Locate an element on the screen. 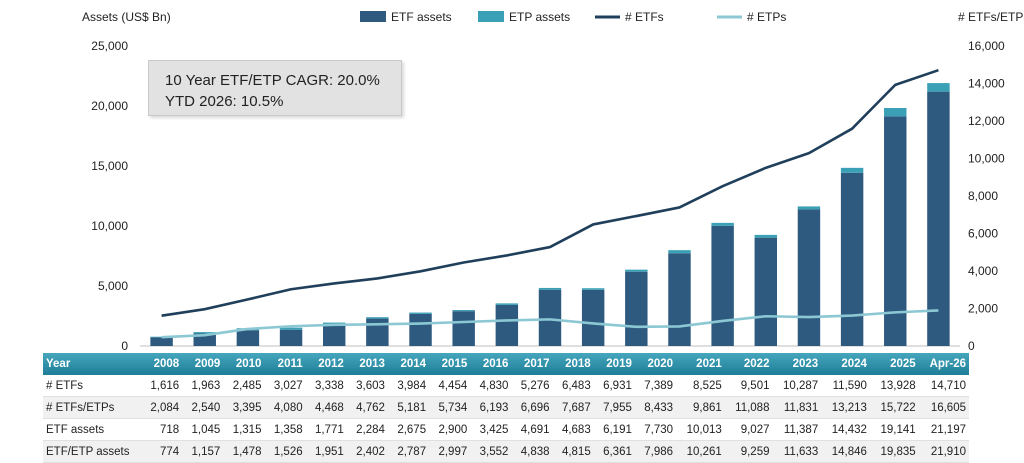 The height and width of the screenshot is (463, 1024). table-year-header: 2019 is located at coordinates (614, 364).